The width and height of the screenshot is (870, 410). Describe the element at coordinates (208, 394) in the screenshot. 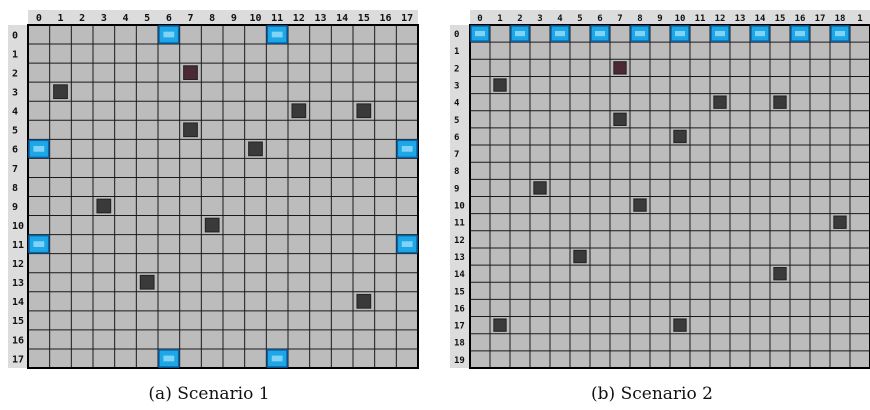

I see `scenario-1-caption: (a) Scenario 1` at that location.